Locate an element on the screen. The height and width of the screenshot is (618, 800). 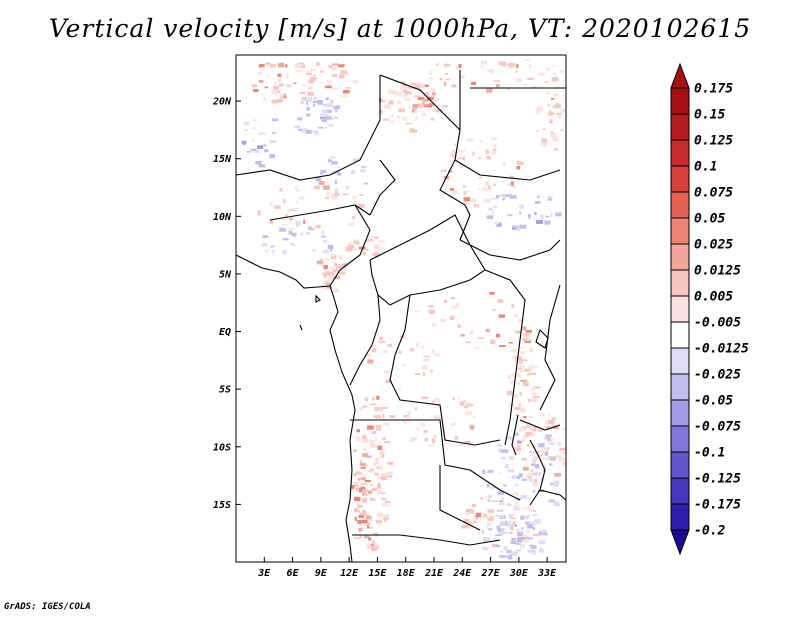
colorbar-label: 0.005 is located at coordinates (713, 297).